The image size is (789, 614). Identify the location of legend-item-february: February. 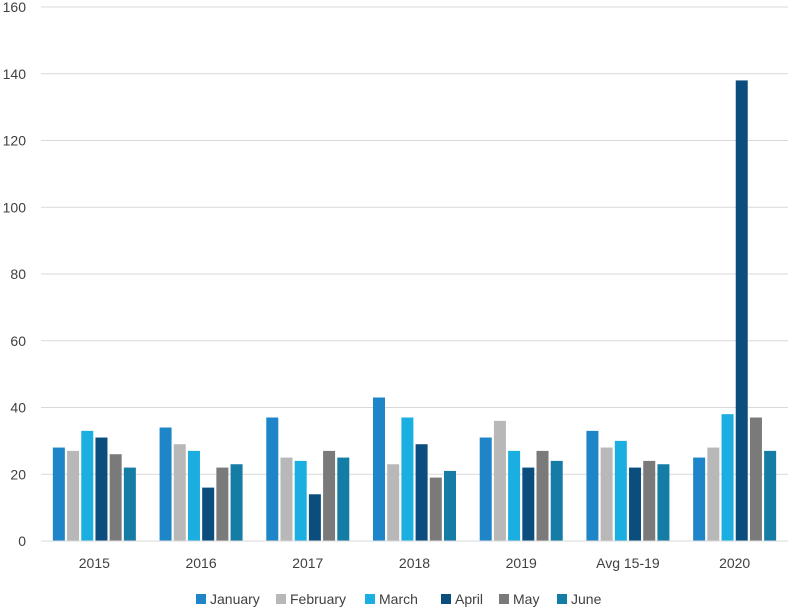
(311, 599).